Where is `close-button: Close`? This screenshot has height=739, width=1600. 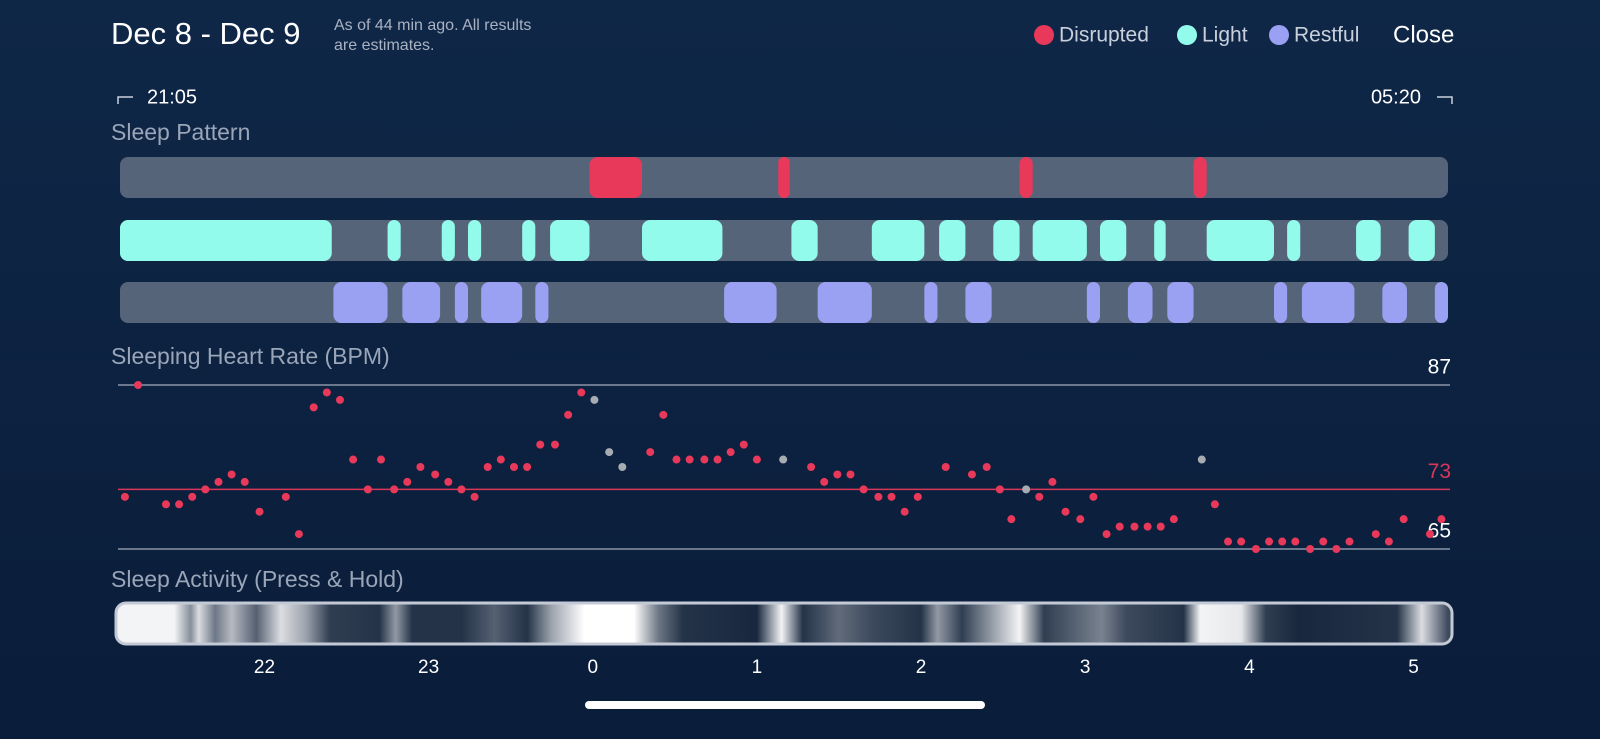
close-button: Close is located at coordinates (1423, 34).